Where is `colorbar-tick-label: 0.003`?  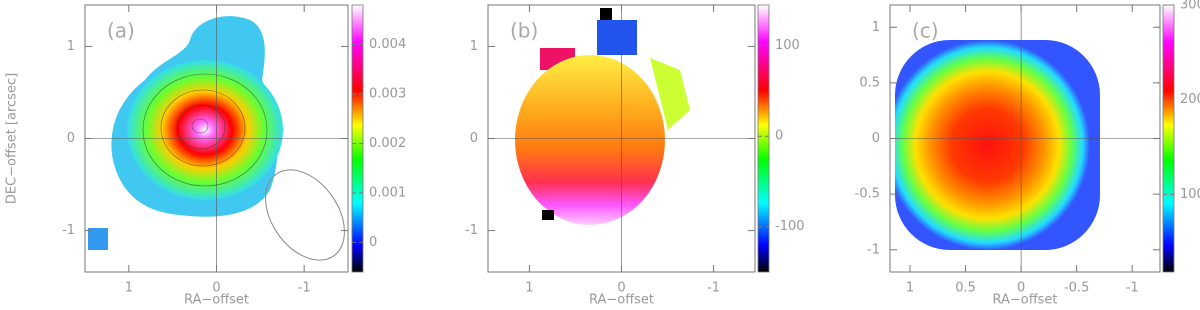 colorbar-tick-label: 0.003 is located at coordinates (387, 94).